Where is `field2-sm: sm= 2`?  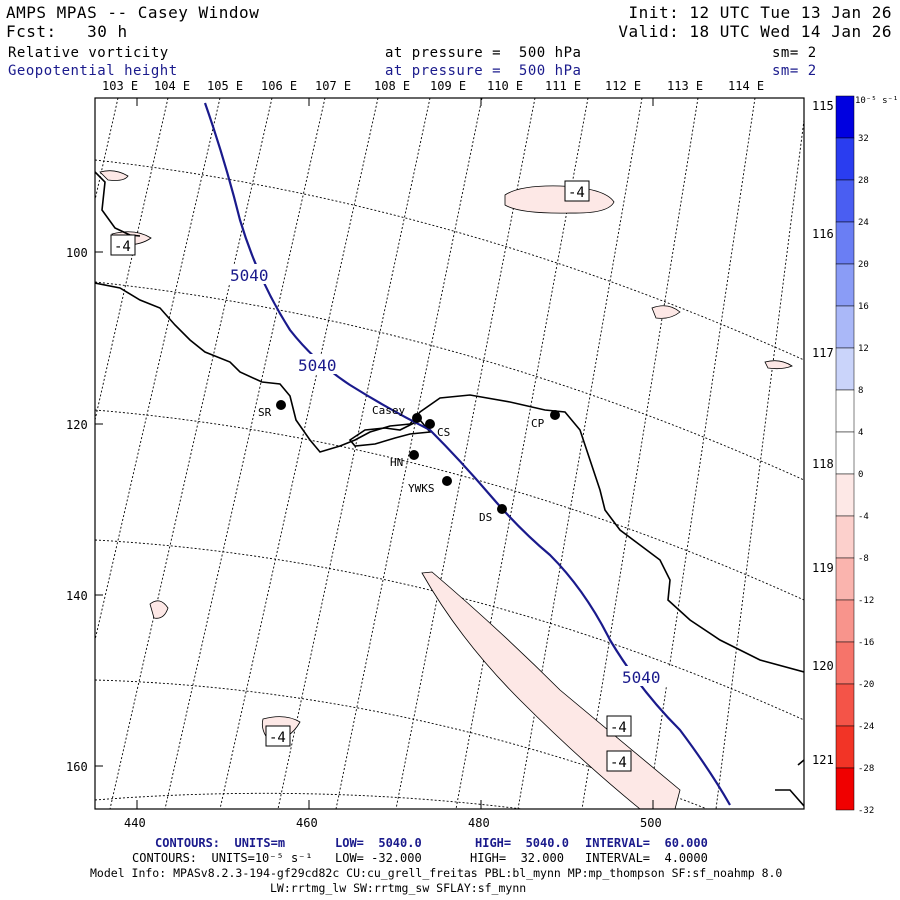
field2-sm: sm= 2 is located at coordinates (794, 71).